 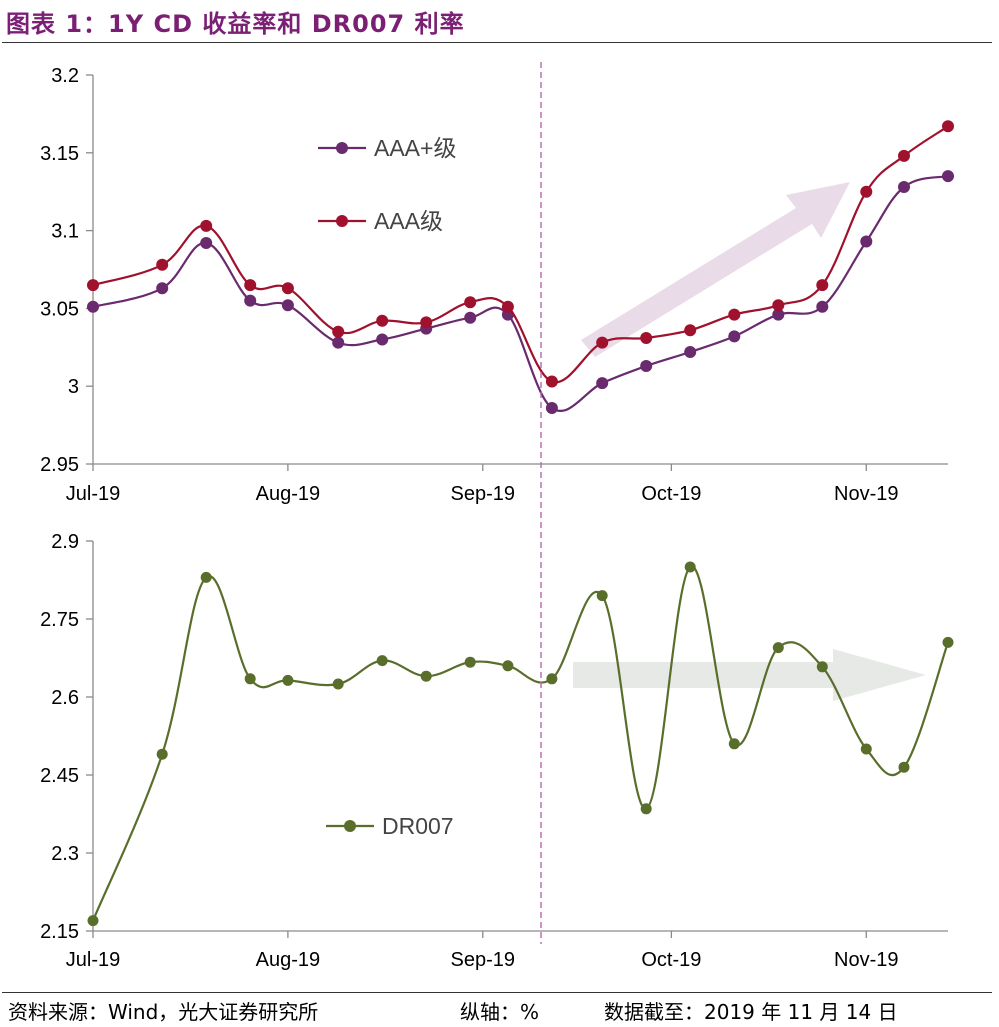 I want to click on footer-rule, so click(x=497, y=992).